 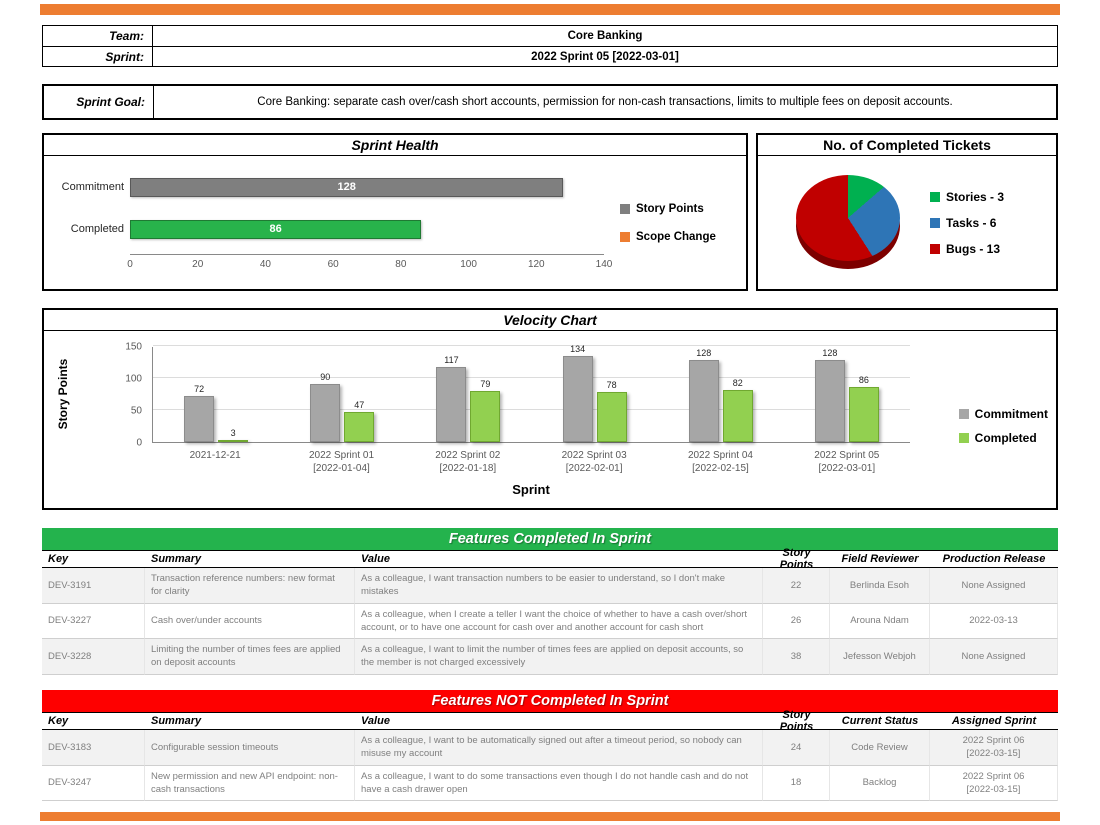 What do you see at coordinates (451, 360) in the screenshot?
I see `bar-value-label: 117` at bounding box center [451, 360].